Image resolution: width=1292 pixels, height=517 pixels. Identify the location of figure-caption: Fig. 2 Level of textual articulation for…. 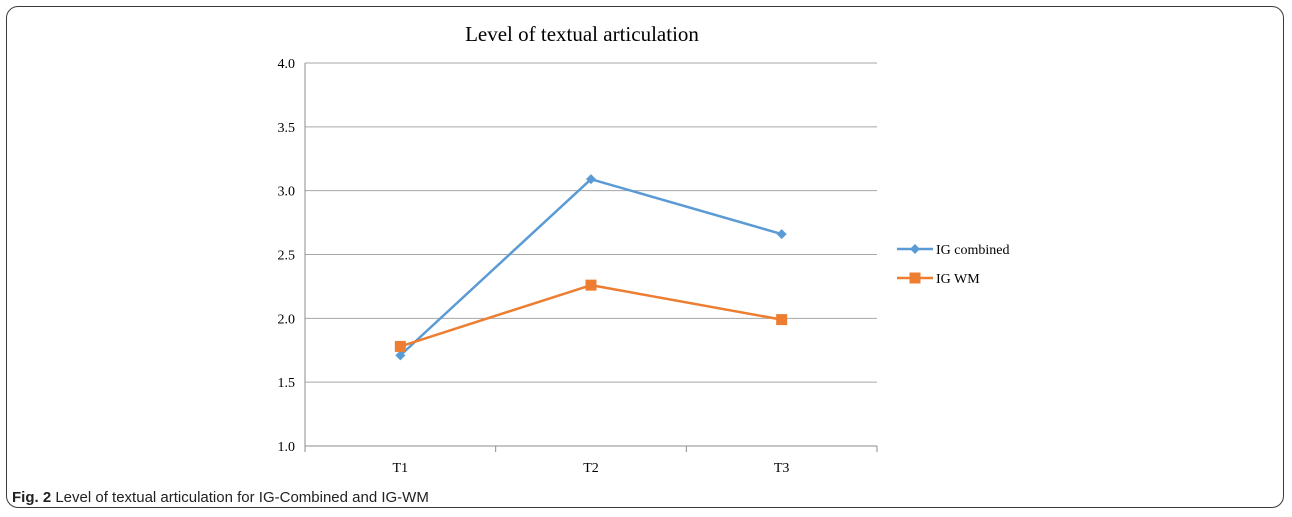
(220, 497).